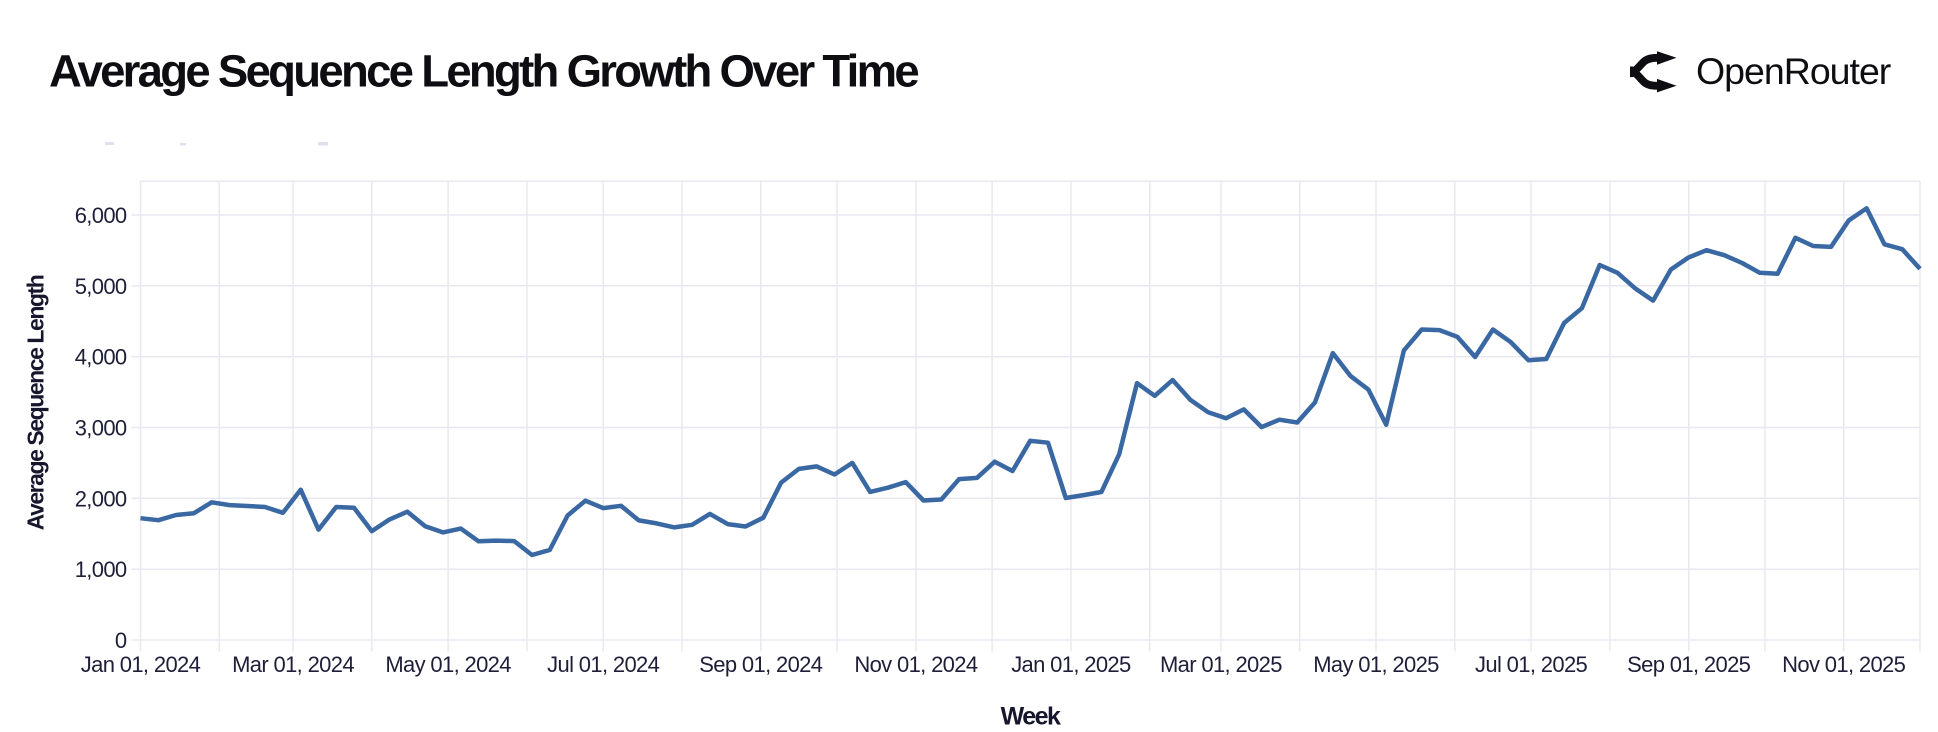  Describe the element at coordinates (101, 498) in the screenshot. I see `svg-text: 2,000` at that location.